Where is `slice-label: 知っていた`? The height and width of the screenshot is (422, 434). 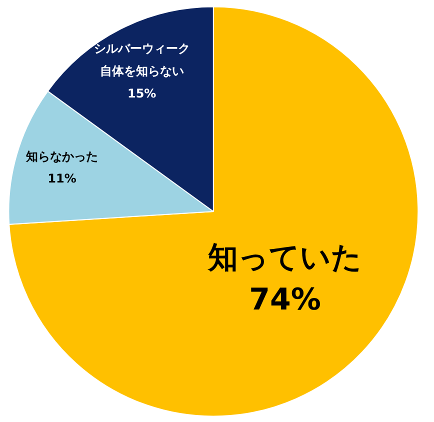
slice-label: 知っていた is located at coordinates (284, 258).